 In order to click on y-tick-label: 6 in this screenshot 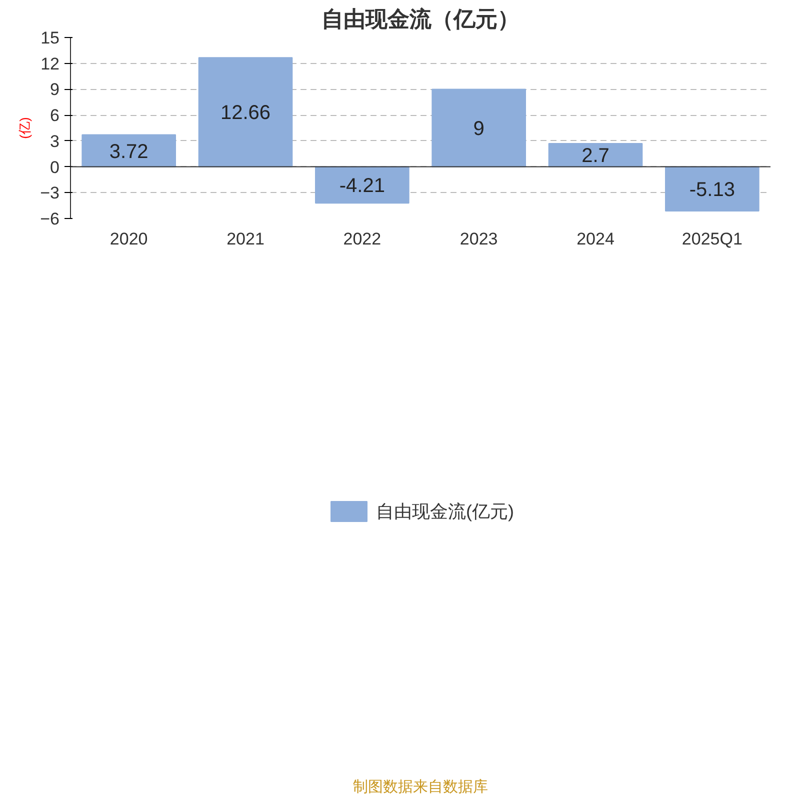, I will do `click(55, 116)`.